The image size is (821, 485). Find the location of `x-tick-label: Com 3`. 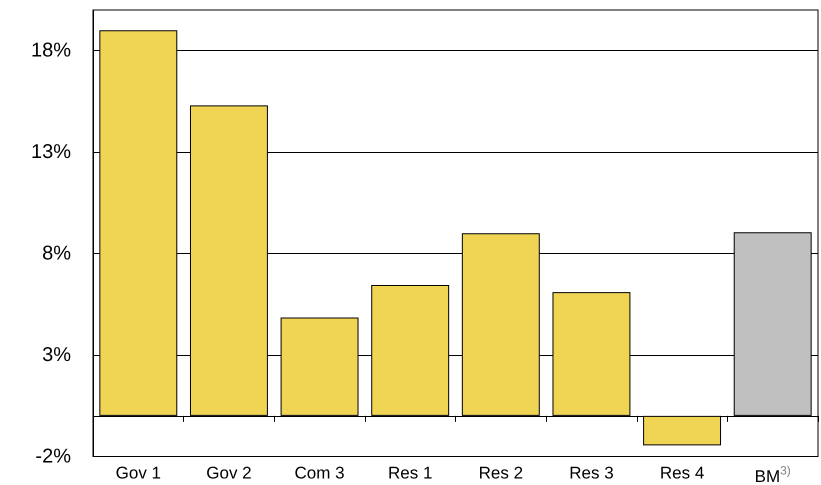

x-tick-label: Com 3 is located at coordinates (319, 473).